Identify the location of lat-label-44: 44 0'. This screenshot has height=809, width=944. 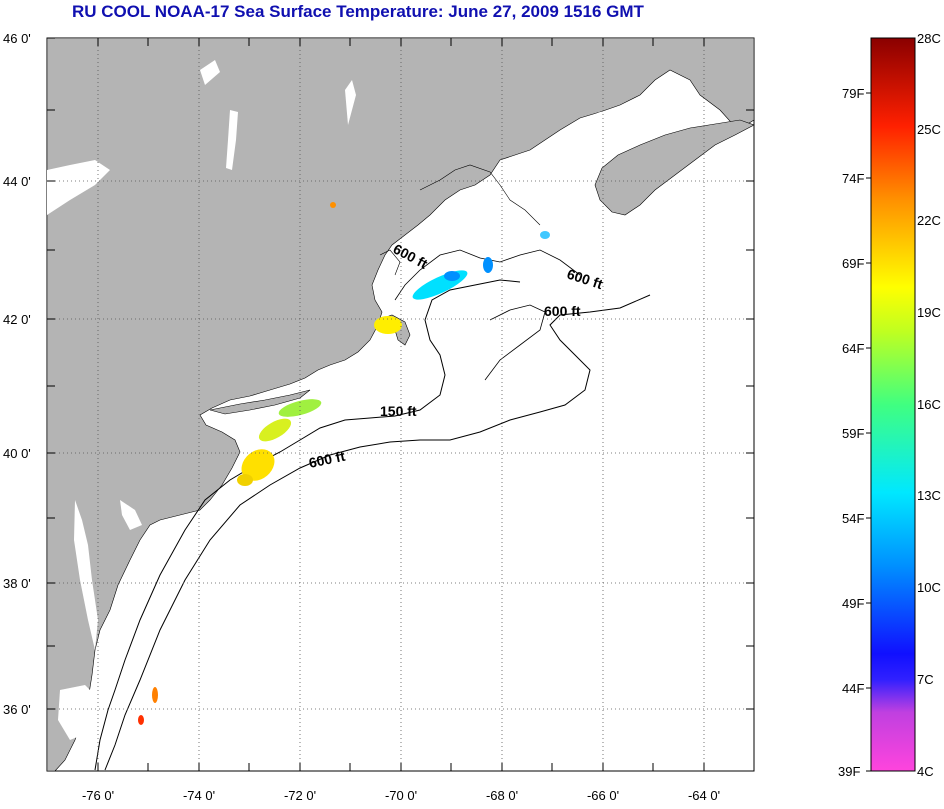
(17, 181).